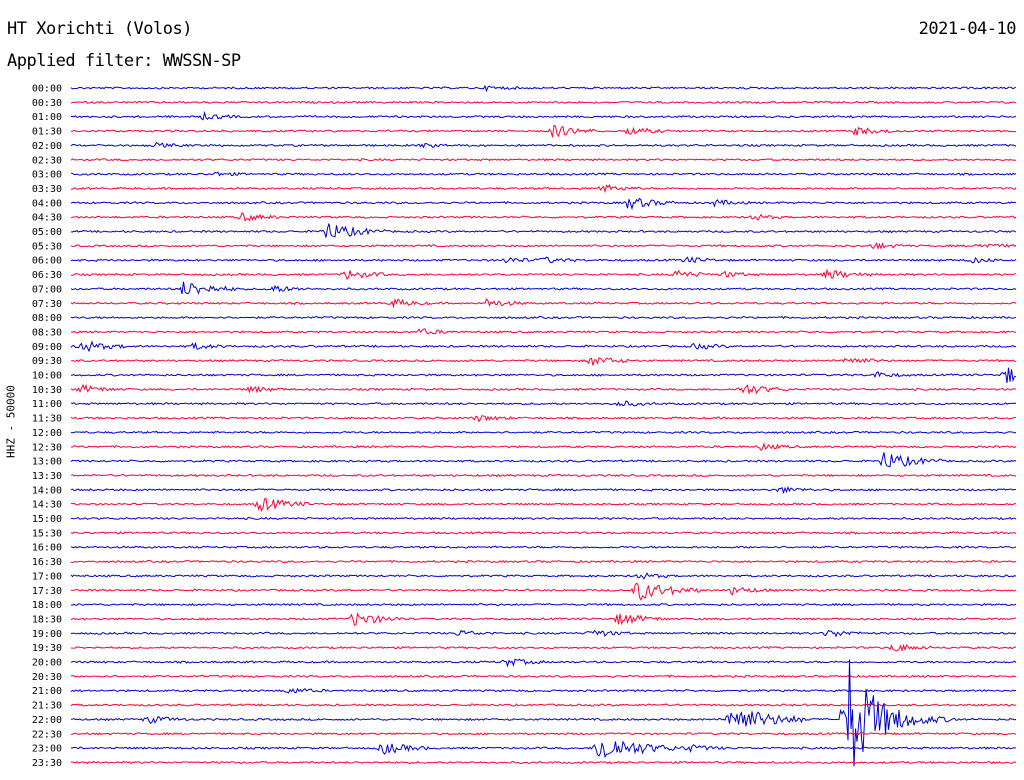  Describe the element at coordinates (47, 404) in the screenshot. I see `row-label-1100: 11:00` at that location.